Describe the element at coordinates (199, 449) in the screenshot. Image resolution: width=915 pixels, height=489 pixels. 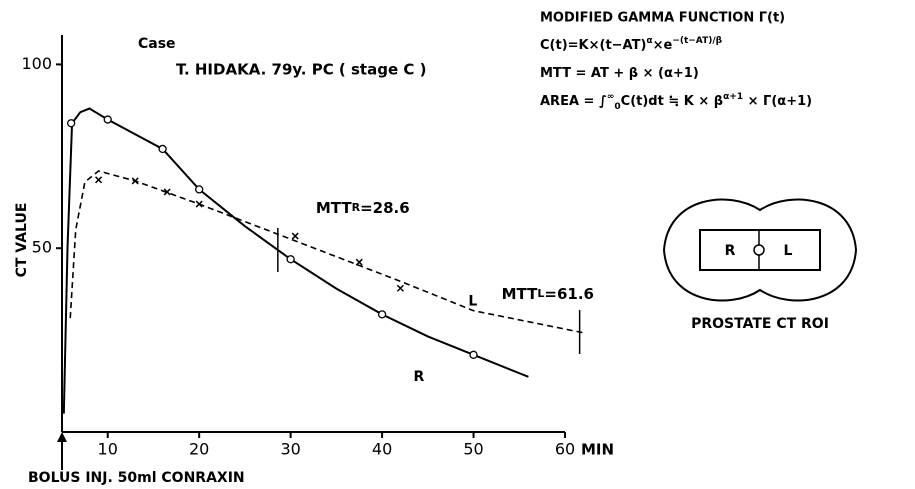
I see `x-tick-label: 20` at that location.